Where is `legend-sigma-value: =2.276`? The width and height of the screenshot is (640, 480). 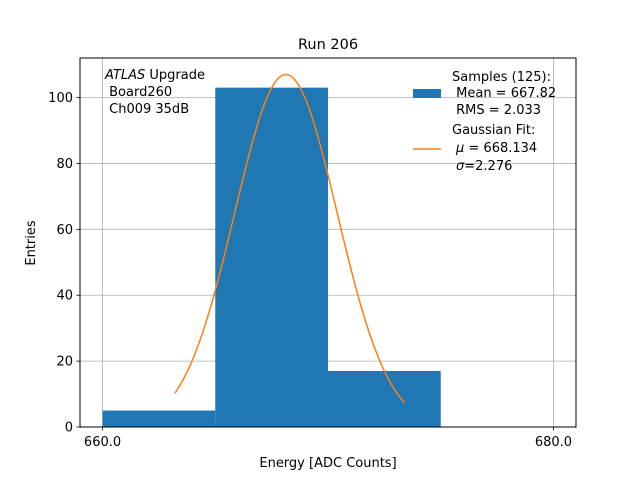 legend-sigma-value: =2.276 is located at coordinates (488, 166).